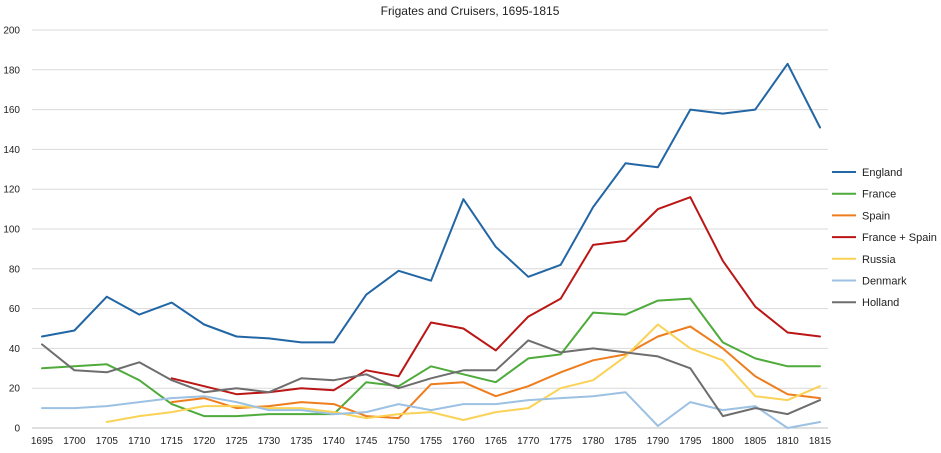 Image resolution: width=941 pixels, height=453 pixels. Describe the element at coordinates (884, 282) in the screenshot. I see `legend-label: Denmark` at that location.